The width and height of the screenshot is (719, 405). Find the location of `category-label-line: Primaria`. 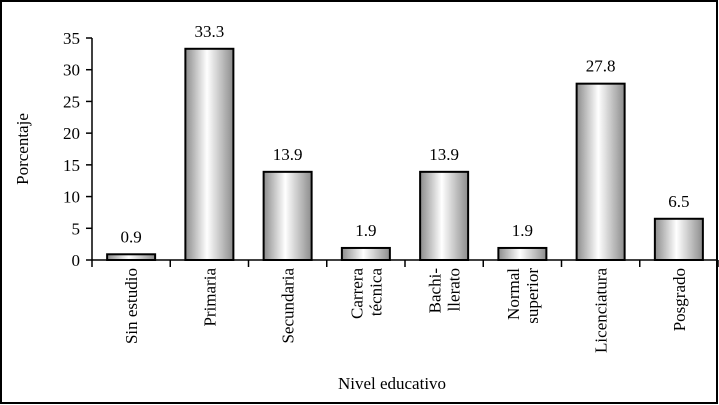

category-label-line: Primaria is located at coordinates (209, 297).